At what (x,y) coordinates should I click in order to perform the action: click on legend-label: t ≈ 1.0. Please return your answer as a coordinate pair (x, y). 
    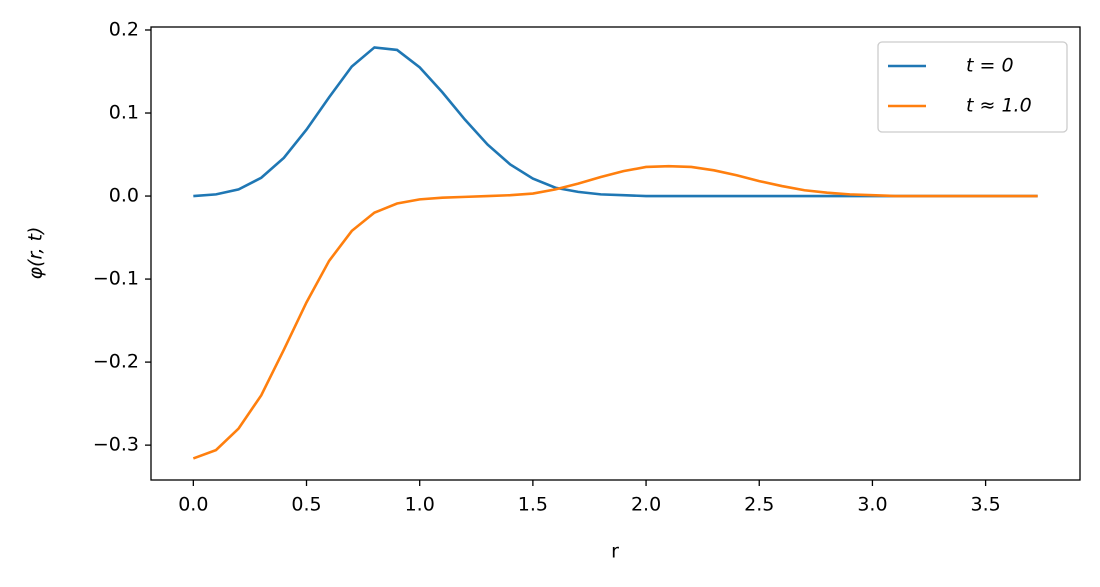
    Looking at the image, I should click on (999, 106).